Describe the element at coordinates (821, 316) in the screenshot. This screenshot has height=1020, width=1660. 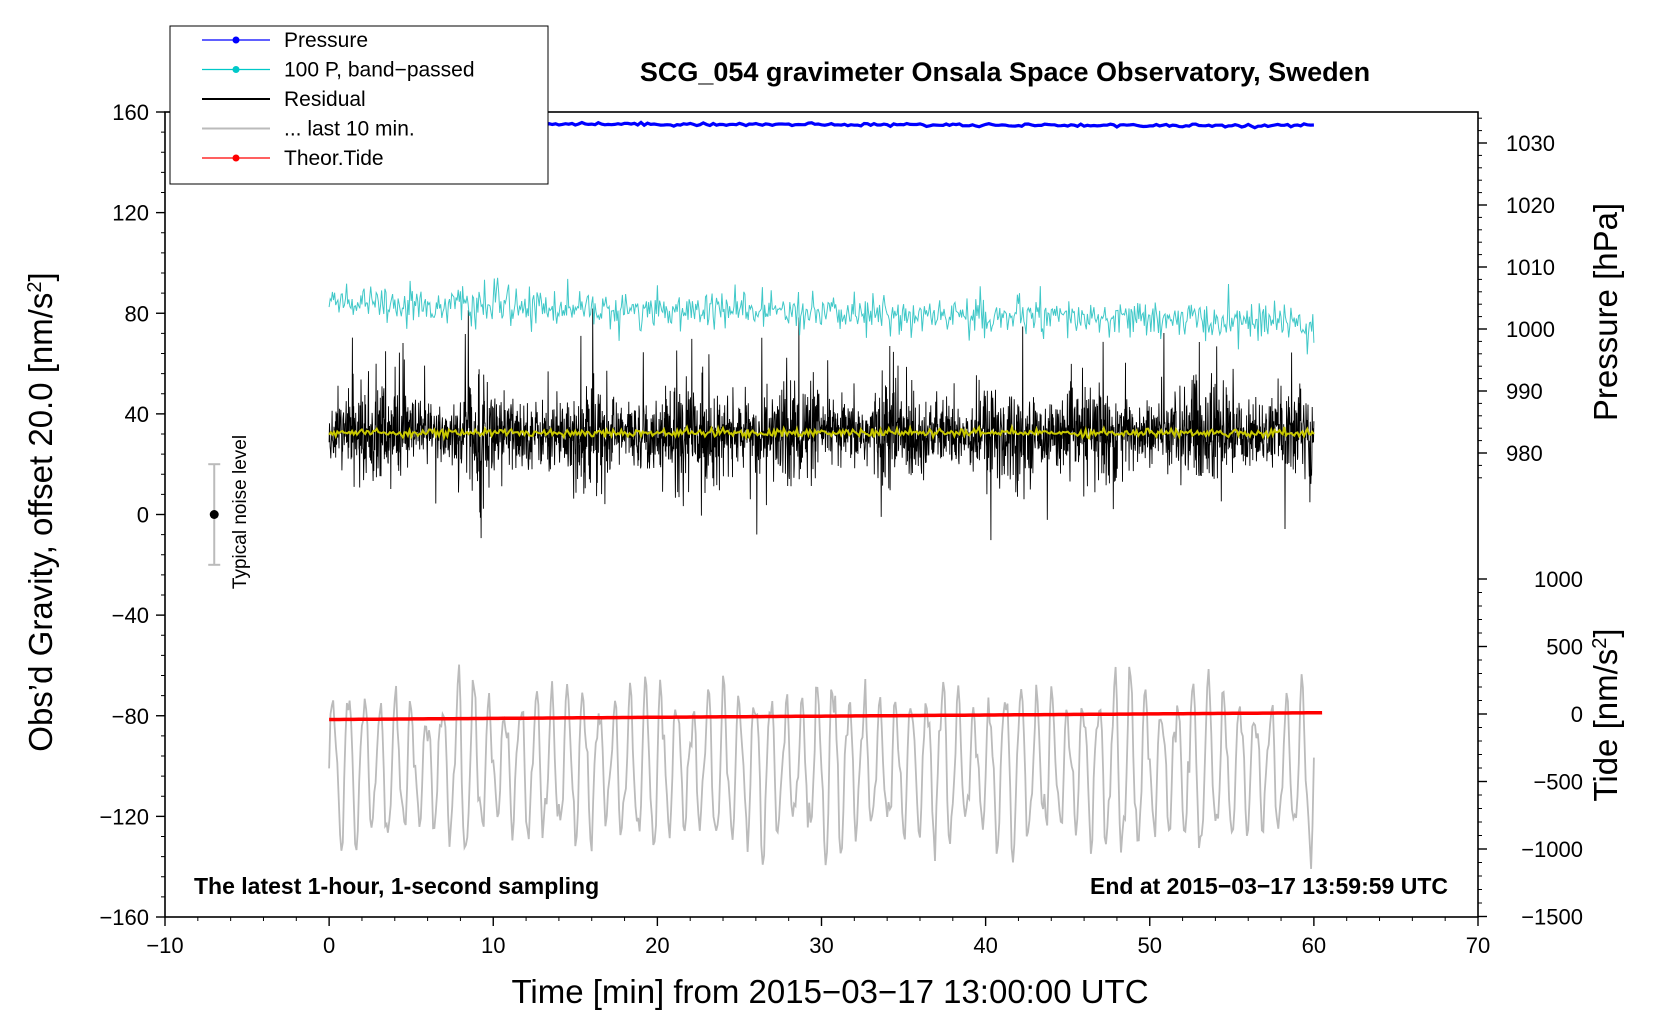
I see `series-band-passed` at that location.